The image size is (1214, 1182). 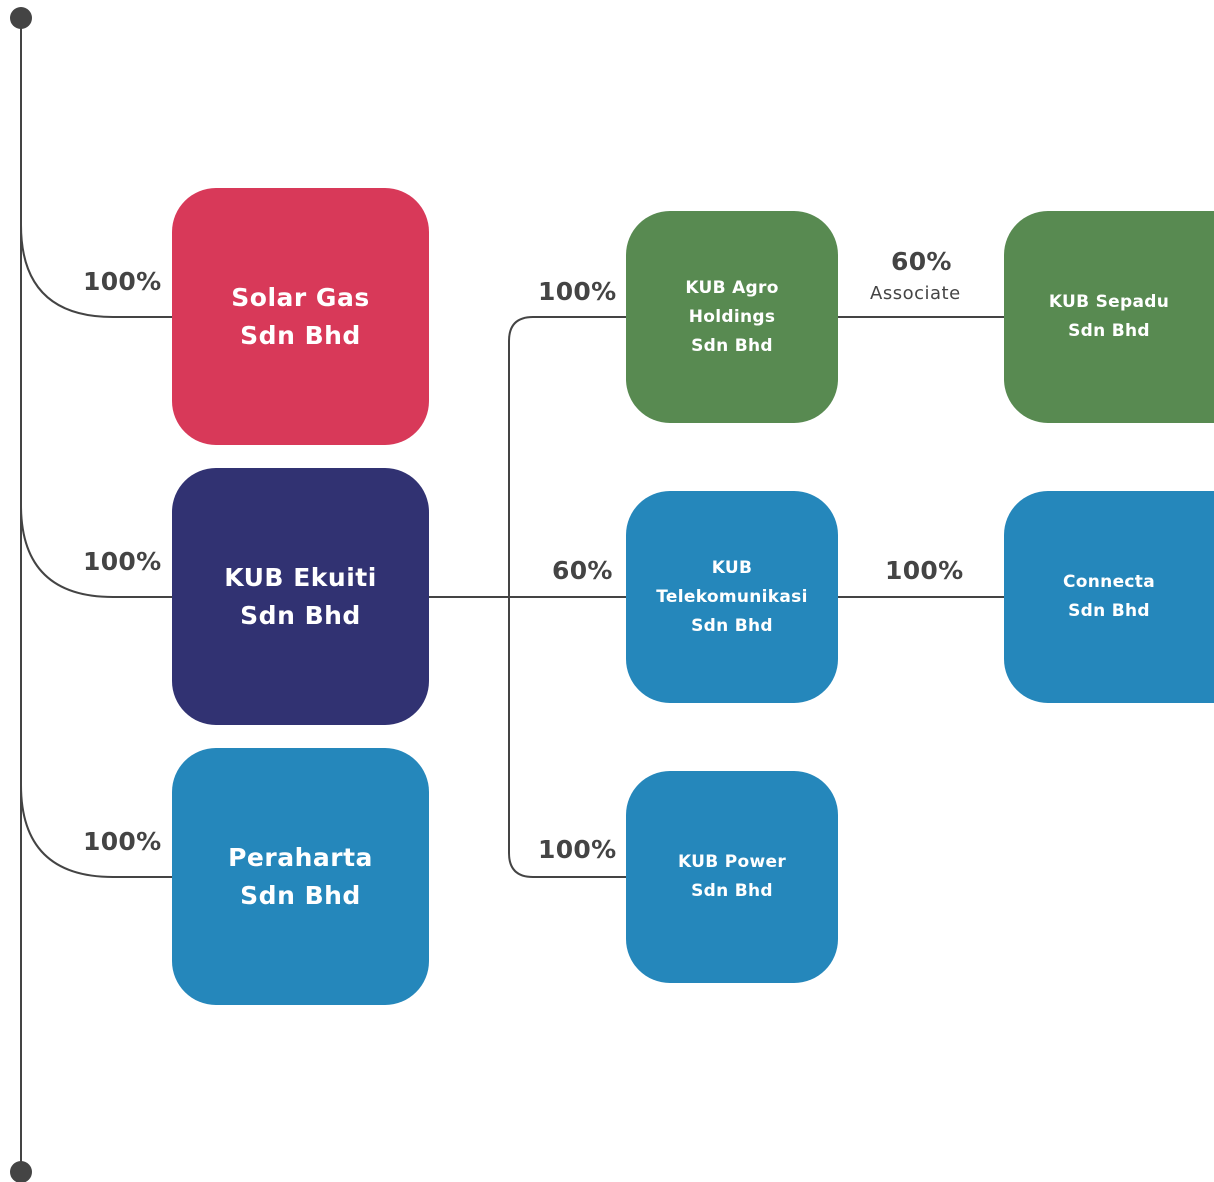 What do you see at coordinates (300, 876) in the screenshot?
I see `entity-peraharta: Peraharta Sdn Bhd` at bounding box center [300, 876].